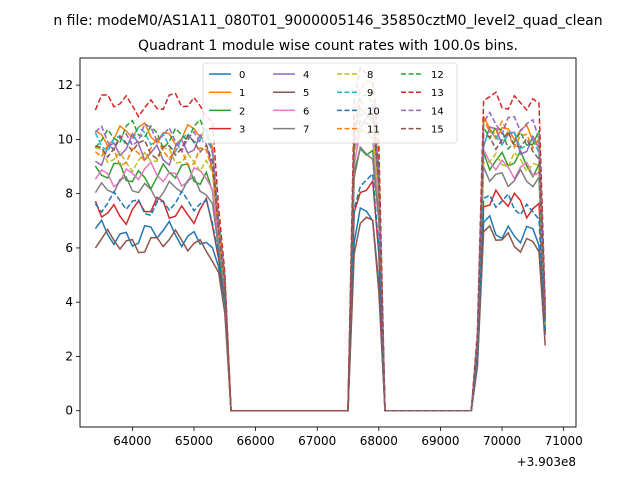 This screenshot has height=484, width=640. Describe the element at coordinates (373, 111) in the screenshot. I see `legend-label-10: 10` at that location.